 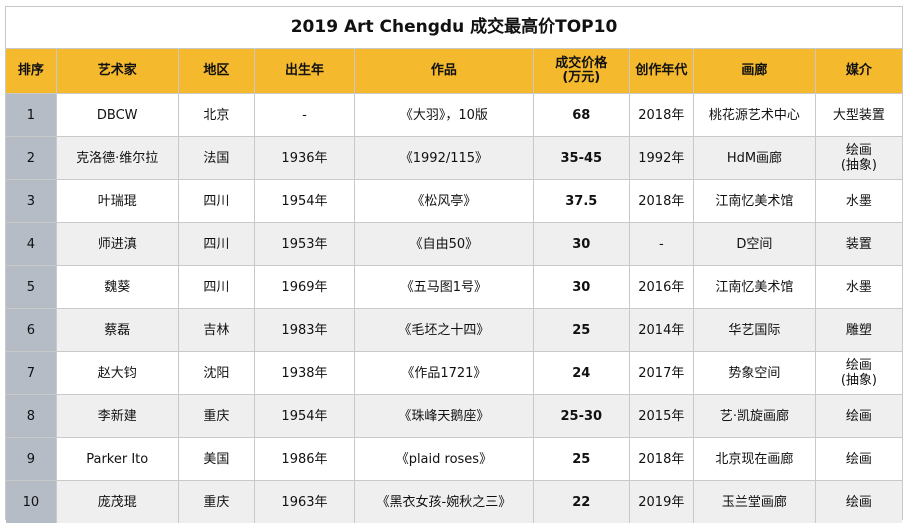 I want to click on cell-work: 《plaid roses》, so click(x=443, y=459).